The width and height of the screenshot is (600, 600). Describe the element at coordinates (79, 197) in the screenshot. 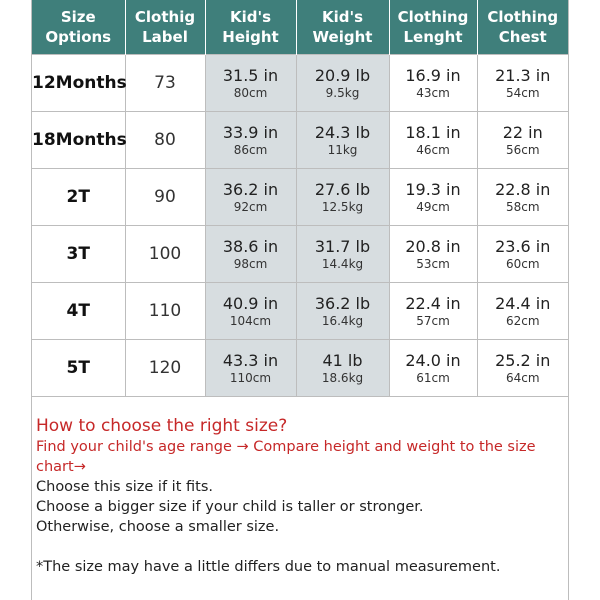

I see `size-option-cell: 2T` at that location.